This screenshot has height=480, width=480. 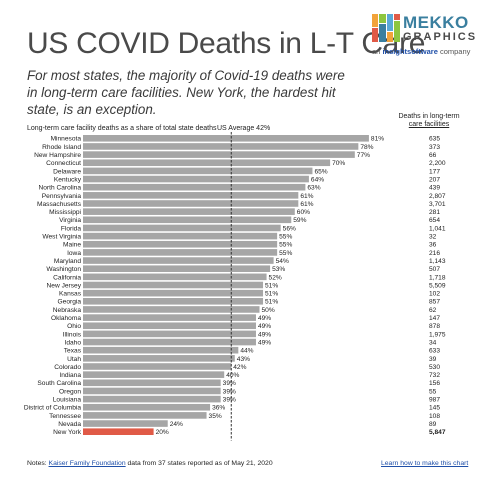 I want to click on category-label: Colorado, so click(x=67, y=367).